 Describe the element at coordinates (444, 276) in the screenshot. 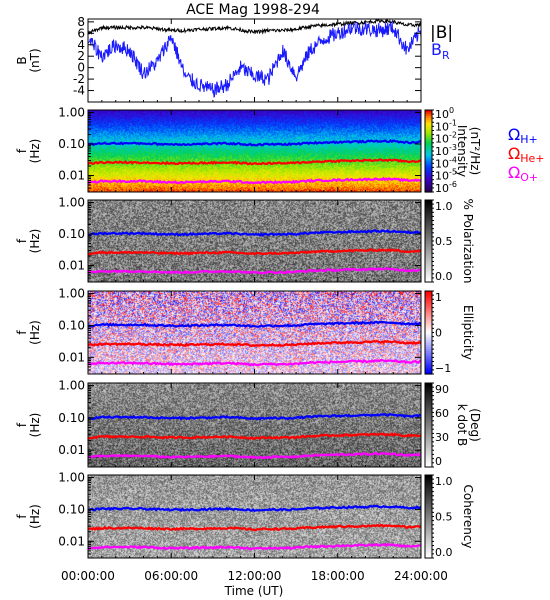

I see `colorbar-ticklabel-2-2: 0.0` at that location.